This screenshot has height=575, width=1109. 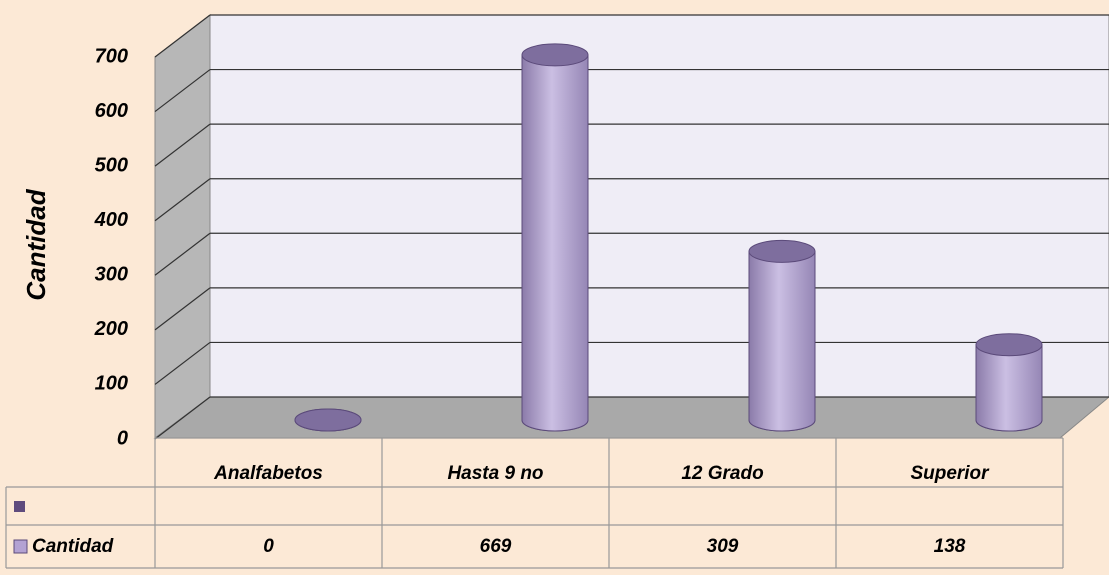 I want to click on y-axis-label: Cantidad, so click(x=36, y=244).